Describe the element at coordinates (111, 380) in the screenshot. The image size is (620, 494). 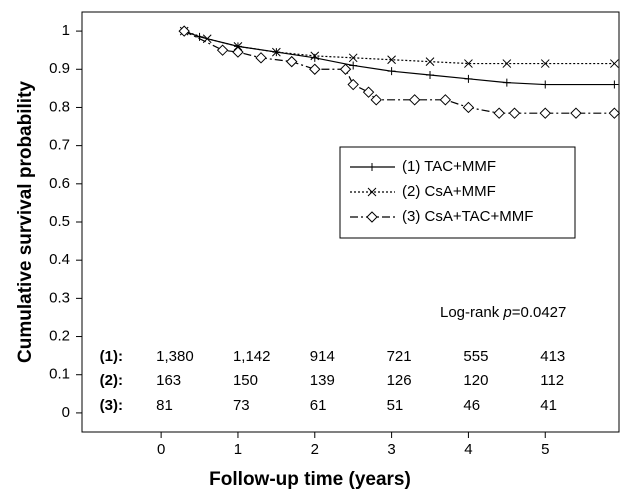
I see `risk-row-label: (2):` at that location.